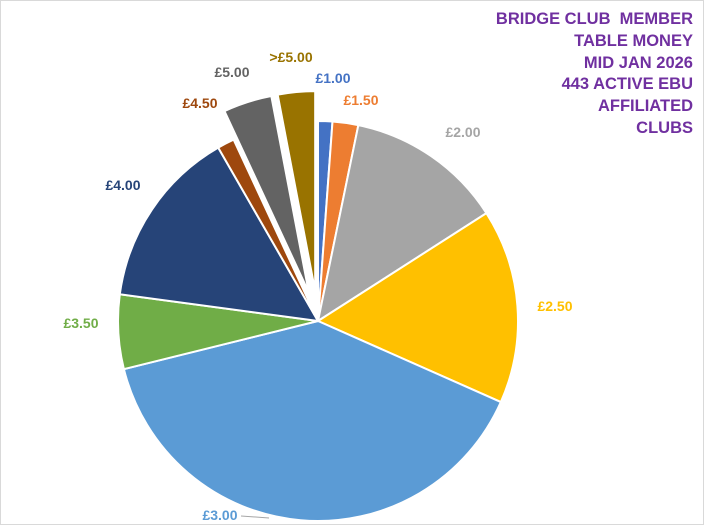 Image resolution: width=704 pixels, height=525 pixels. I want to click on slice-label-7: £4.50, so click(199, 103).